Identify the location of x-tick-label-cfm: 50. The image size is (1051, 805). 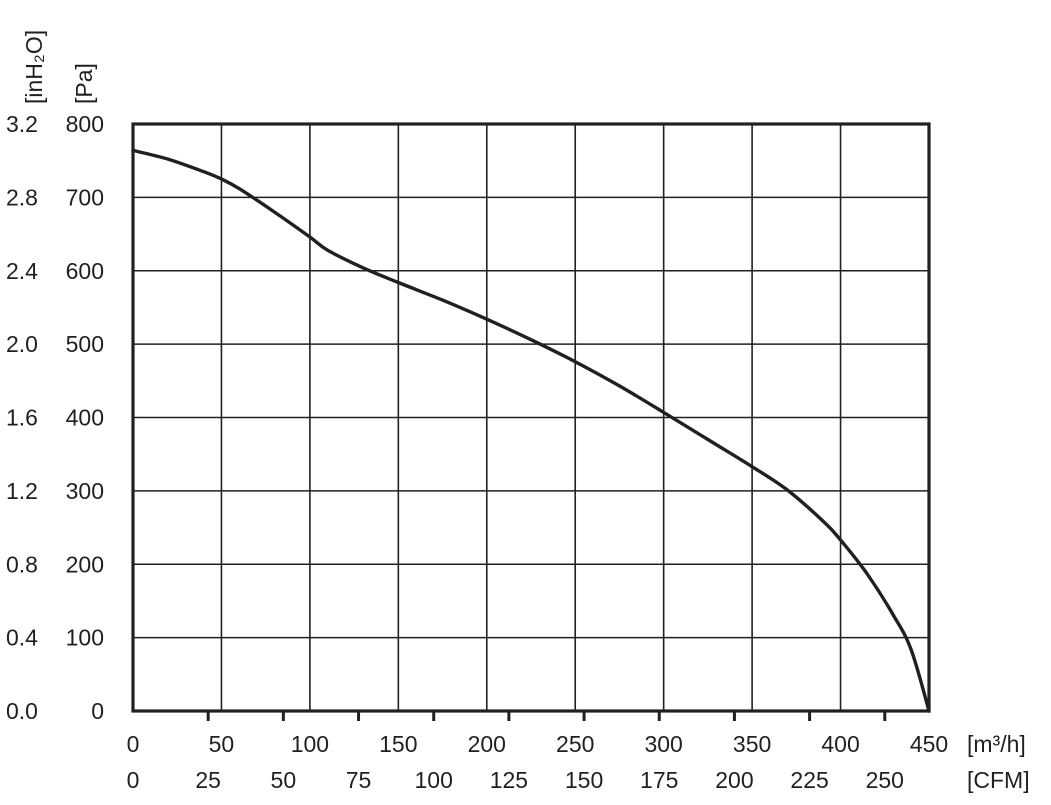
(284, 780).